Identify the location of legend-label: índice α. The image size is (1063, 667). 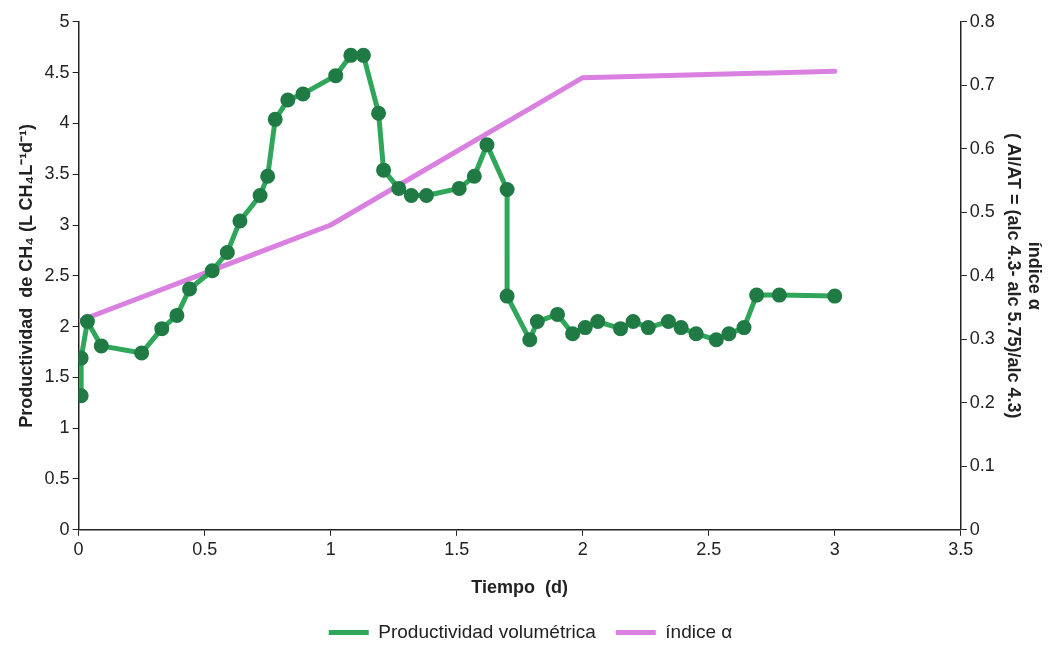
(699, 631).